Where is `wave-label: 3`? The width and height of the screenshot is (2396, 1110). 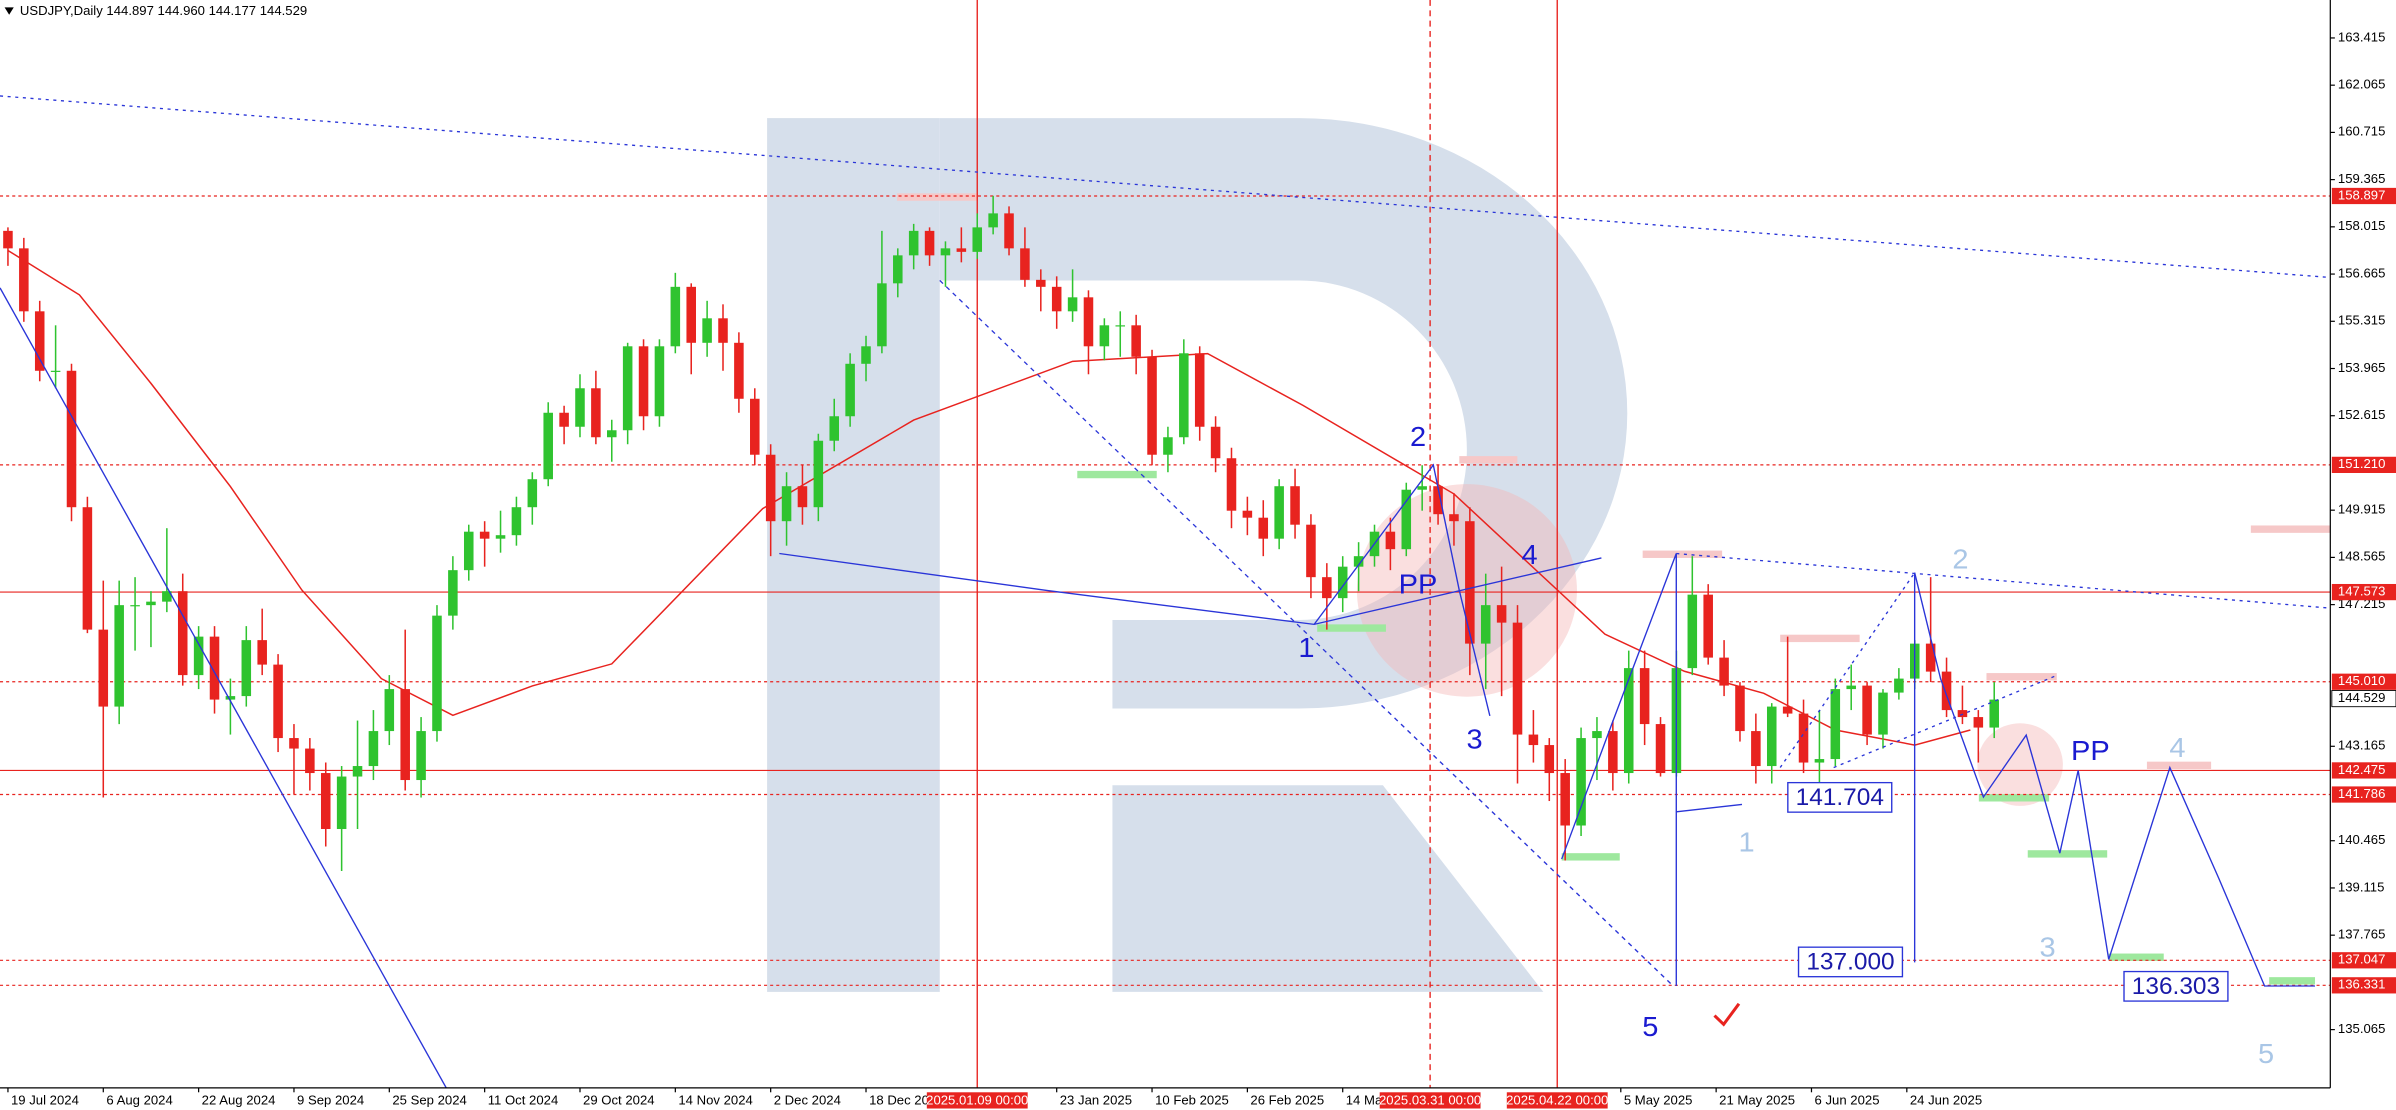
wave-label: 3 is located at coordinates (2048, 947).